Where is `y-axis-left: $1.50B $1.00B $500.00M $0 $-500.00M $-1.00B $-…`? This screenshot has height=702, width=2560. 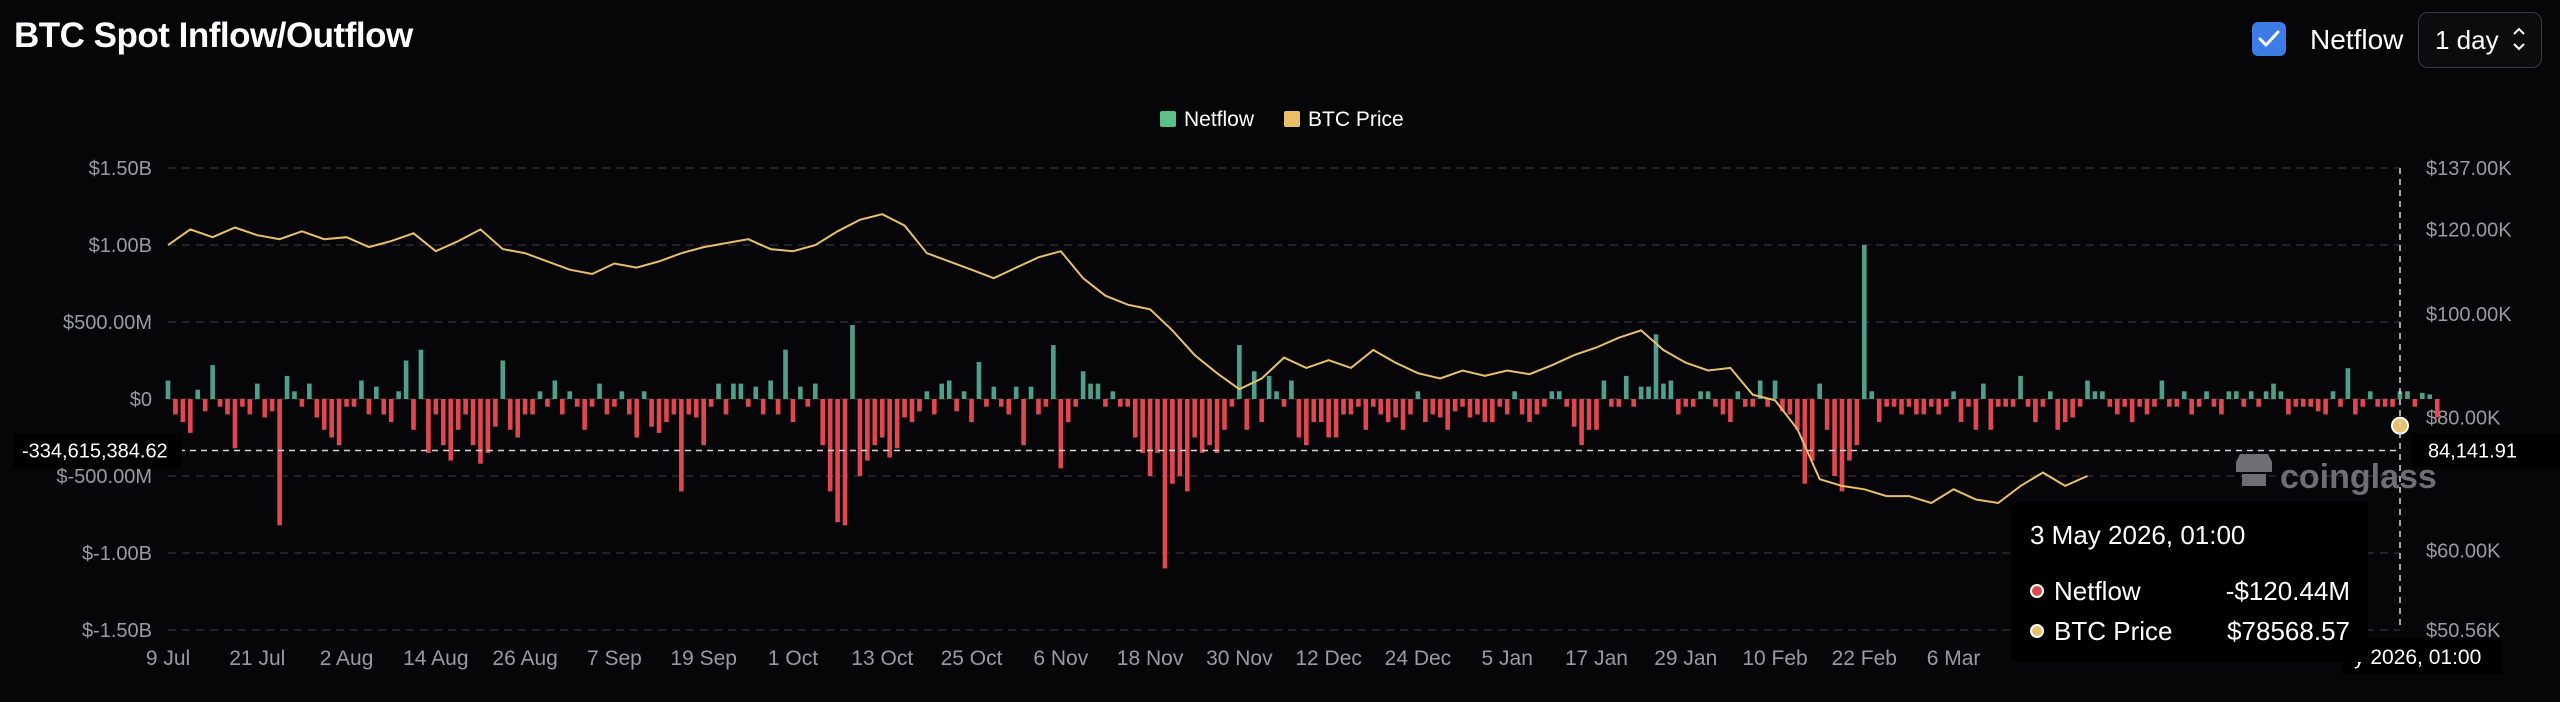 y-axis-left: $1.50B $1.00B $500.00M $0 $-500.00M $-1.00B $-… is located at coordinates (104, 400).